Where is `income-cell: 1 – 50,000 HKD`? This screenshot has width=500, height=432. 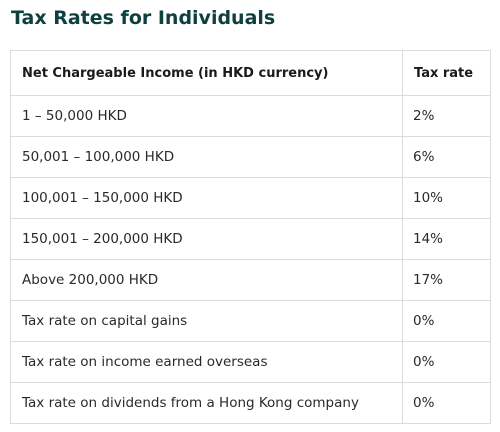
income-cell: 1 – 50,000 HKD is located at coordinates (206, 116).